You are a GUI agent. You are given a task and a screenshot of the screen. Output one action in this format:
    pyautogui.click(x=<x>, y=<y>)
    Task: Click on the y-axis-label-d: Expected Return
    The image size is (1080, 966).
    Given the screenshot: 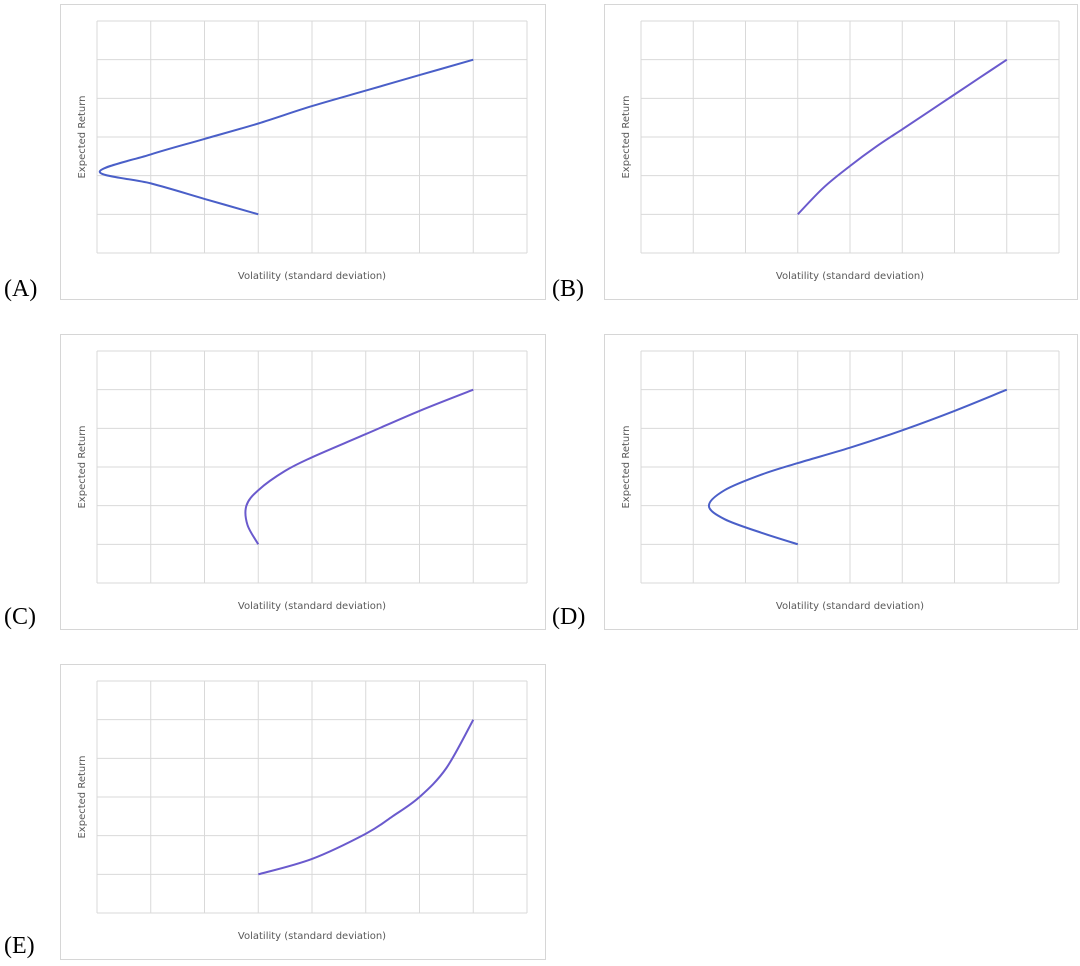 What is the action you would take?
    pyautogui.click(x=626, y=466)
    